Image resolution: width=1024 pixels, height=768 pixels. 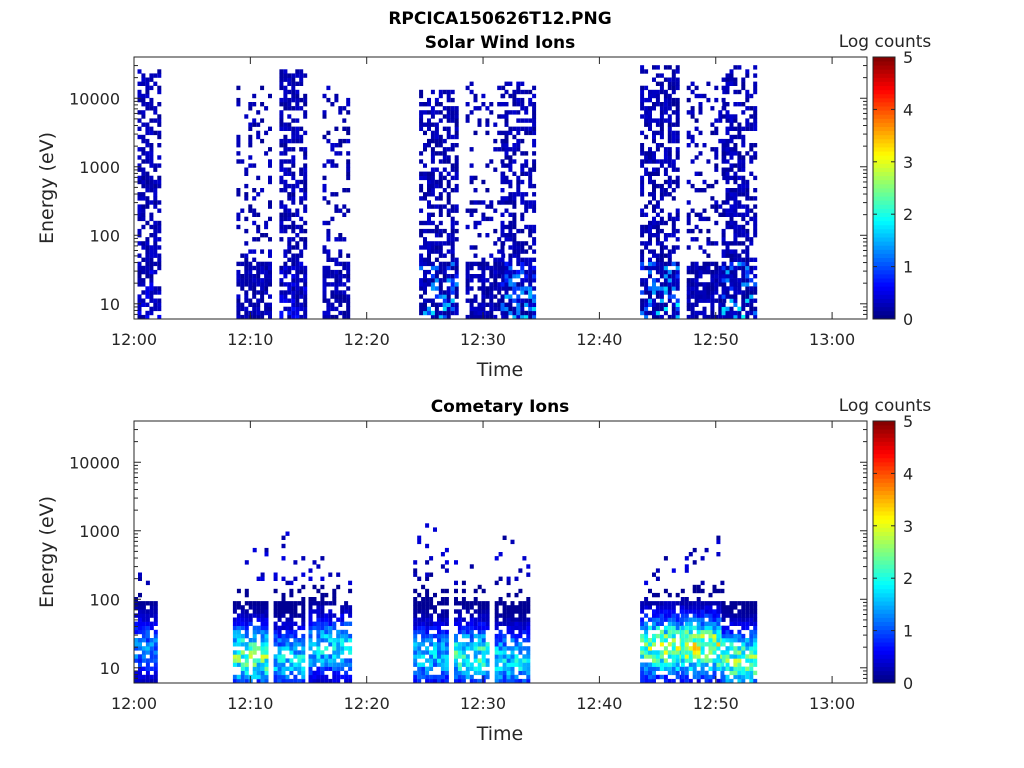 I want to click on colorbar-segment, so click(x=884, y=174).